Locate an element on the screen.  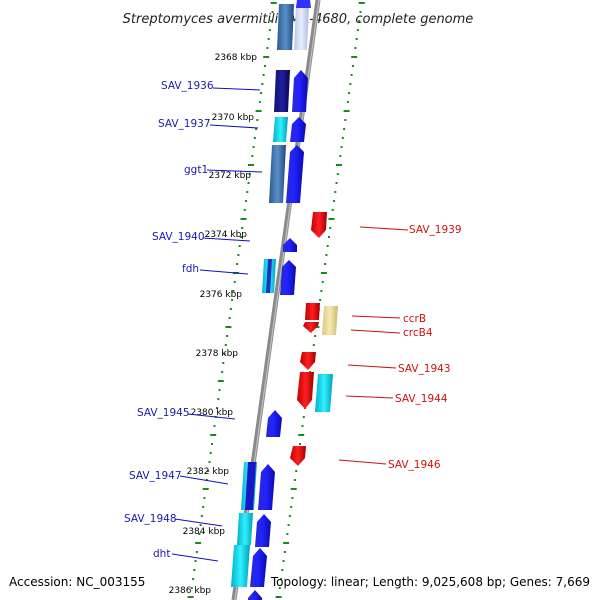
gene-label-ccrb: ccrB is located at coordinates (414, 319).